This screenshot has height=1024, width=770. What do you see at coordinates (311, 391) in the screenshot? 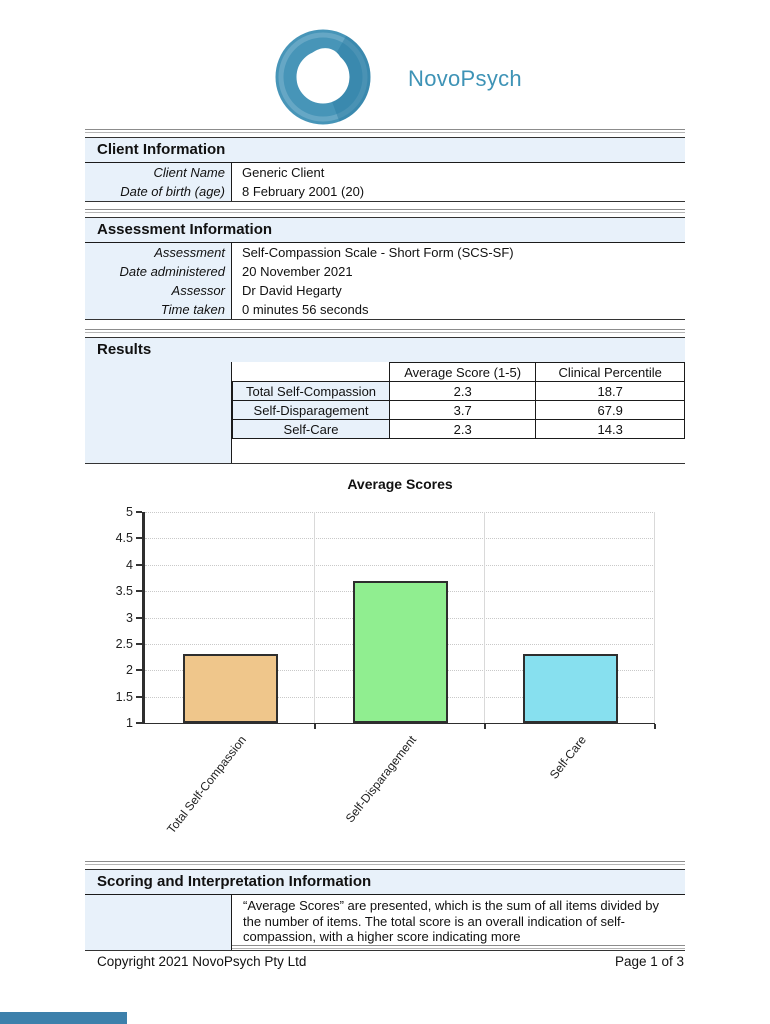
I see `row-label: Total Self-Compassion` at bounding box center [311, 391].